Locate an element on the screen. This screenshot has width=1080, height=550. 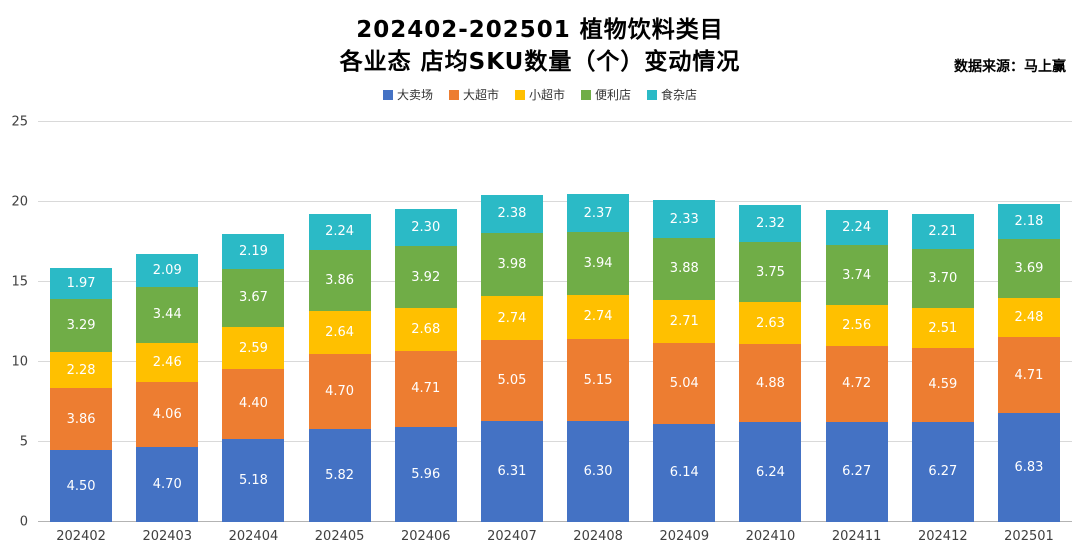
legend-item-5: 食杂店 is located at coordinates (672, 94).